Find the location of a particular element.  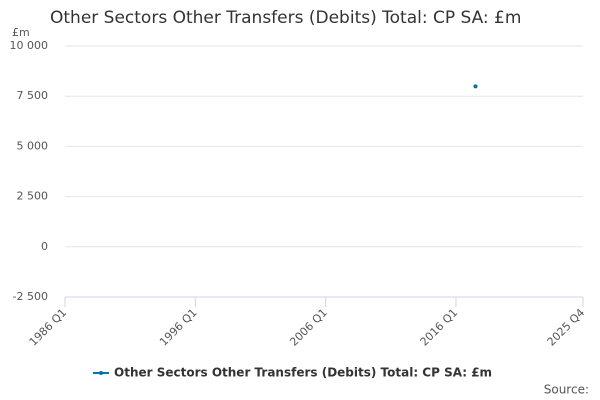

x-tick-label: 2025 Q4 is located at coordinates (566, 327).